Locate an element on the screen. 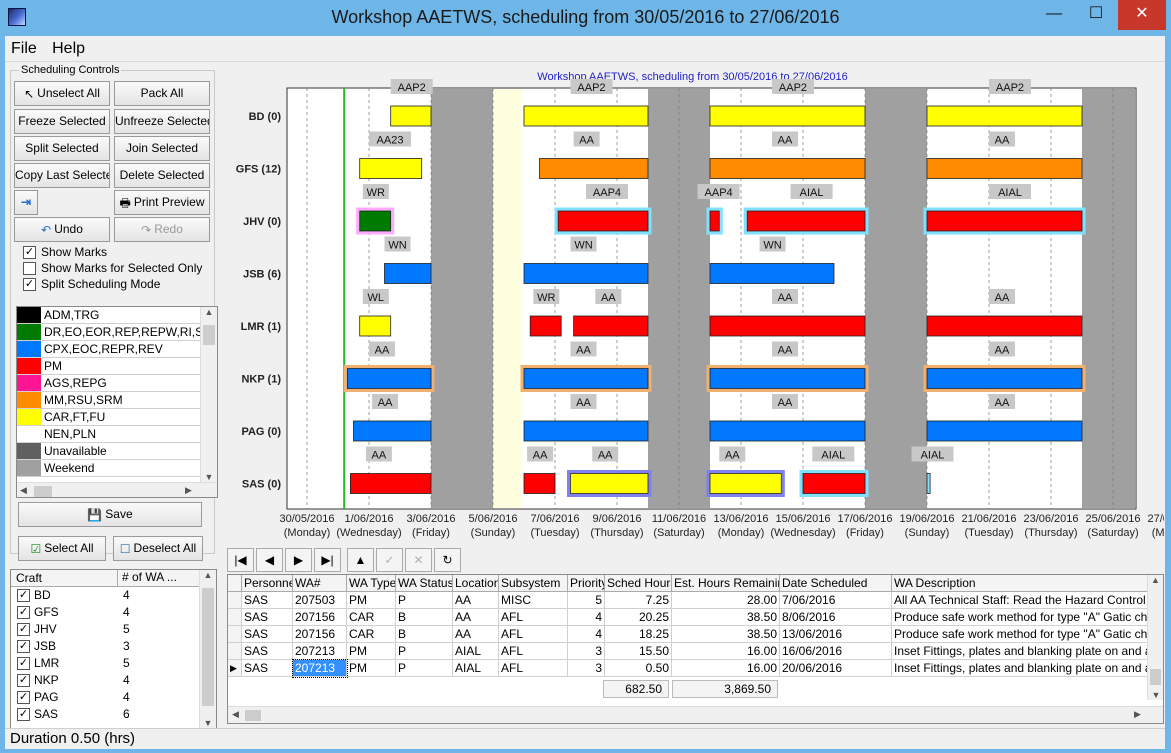  show-marks-checkbox: ✓ Show Marks is located at coordinates (65, 253).